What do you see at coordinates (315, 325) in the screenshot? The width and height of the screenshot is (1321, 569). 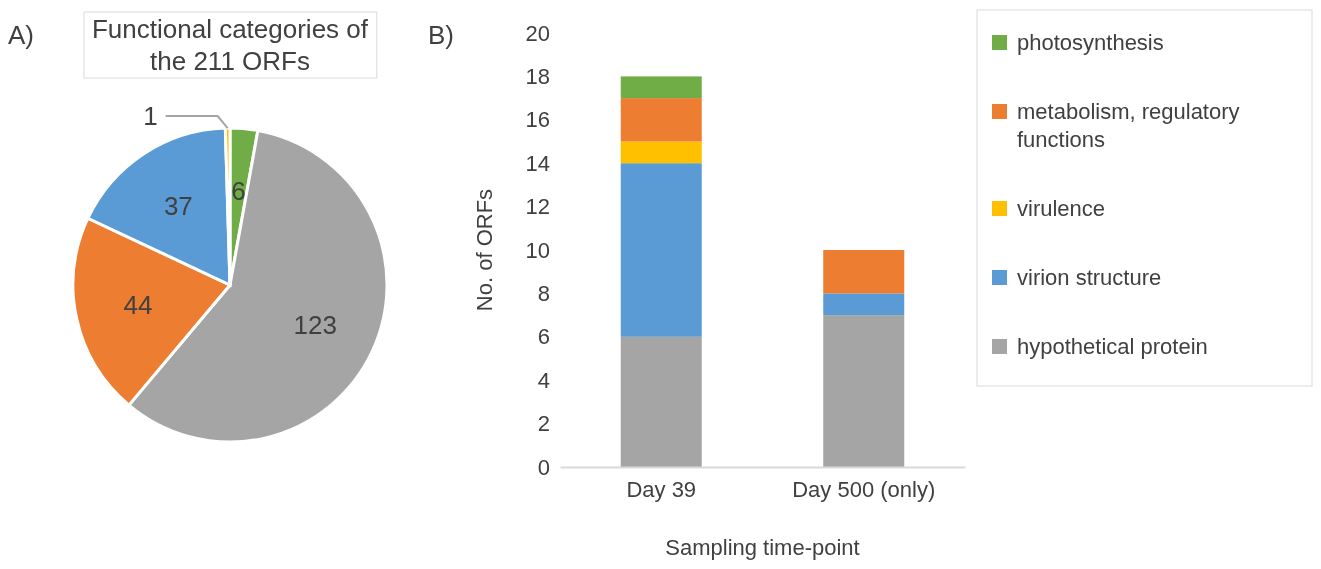 I see `data-label: 123` at bounding box center [315, 325].